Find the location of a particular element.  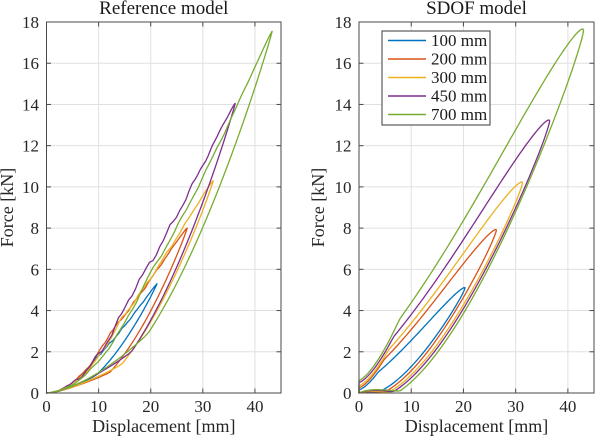

left-y-axis-label: Force [kN] is located at coordinates (8, 207).